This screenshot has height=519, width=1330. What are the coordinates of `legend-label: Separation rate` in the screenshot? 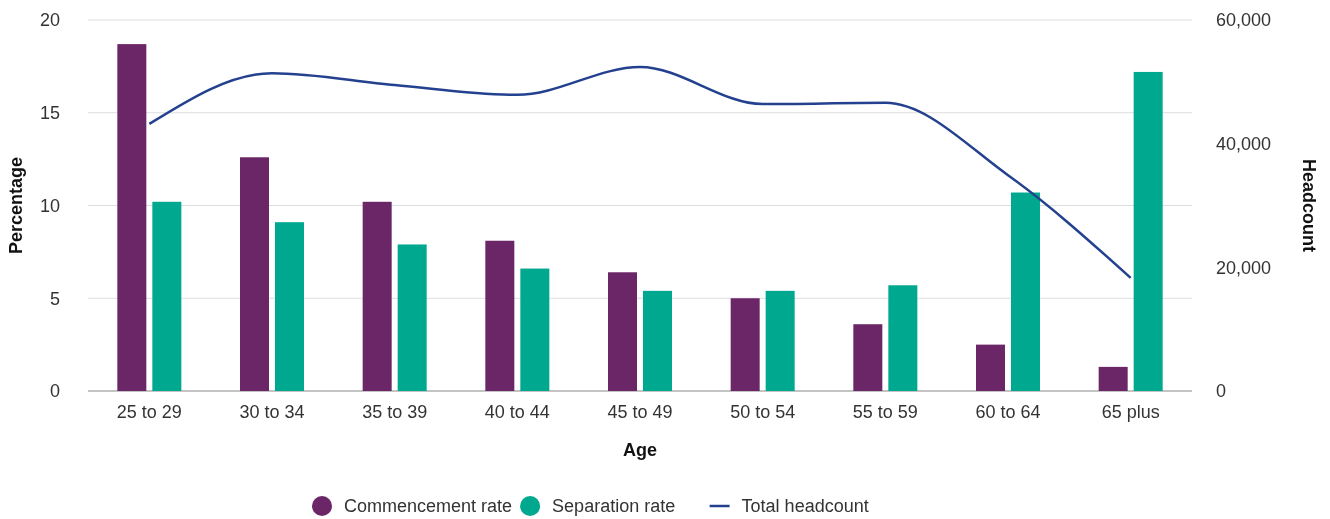 It's located at (614, 506).